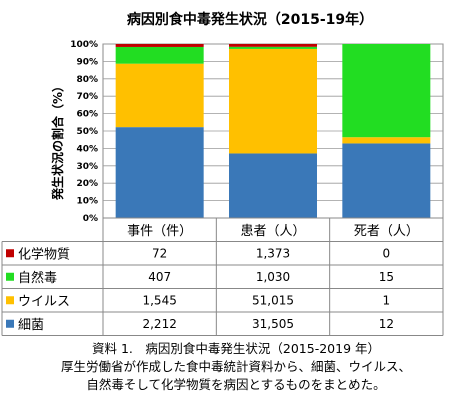  Describe the element at coordinates (90, 219) in the screenshot. I see `y-tick-label: 0%` at that location.